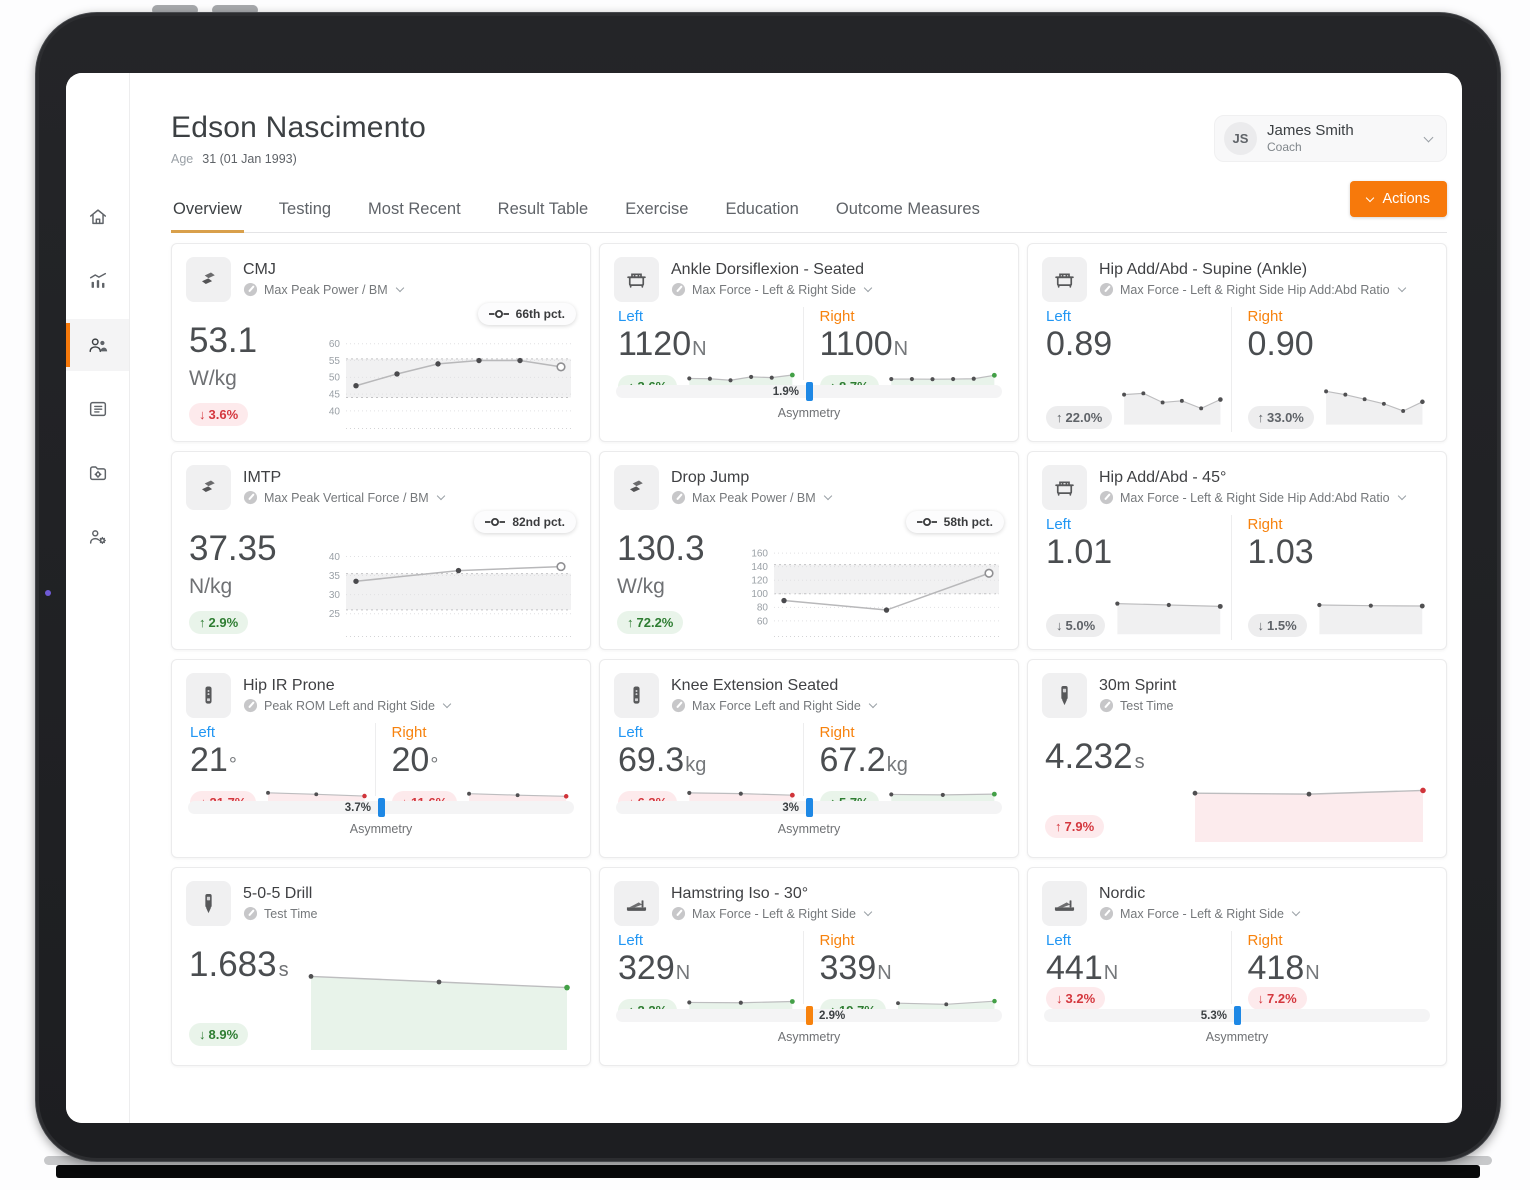  Describe the element at coordinates (785, 391) in the screenshot. I see `asymmetry-label: 1.9%` at that location.